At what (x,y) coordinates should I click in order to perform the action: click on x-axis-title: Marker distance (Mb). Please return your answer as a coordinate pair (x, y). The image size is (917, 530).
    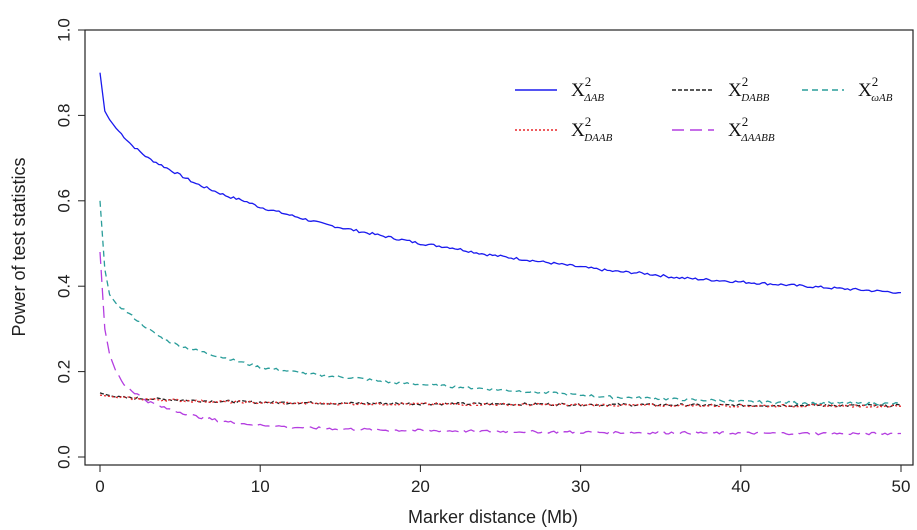
    Looking at the image, I should click on (493, 517).